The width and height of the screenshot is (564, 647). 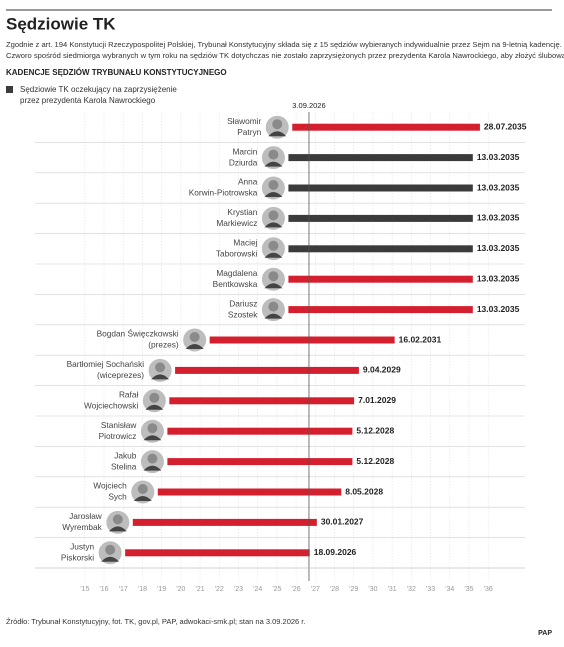 I want to click on end-label: 9.04.2029, so click(x=382, y=370).